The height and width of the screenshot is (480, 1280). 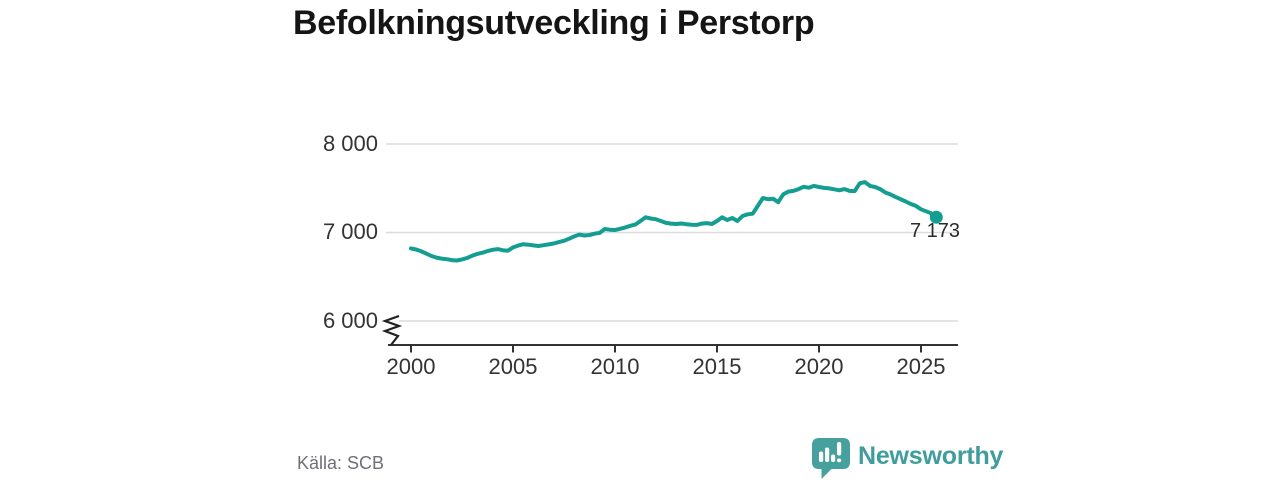 I want to click on x-axis-tick-label-2020: 2020, so click(x=819, y=366).